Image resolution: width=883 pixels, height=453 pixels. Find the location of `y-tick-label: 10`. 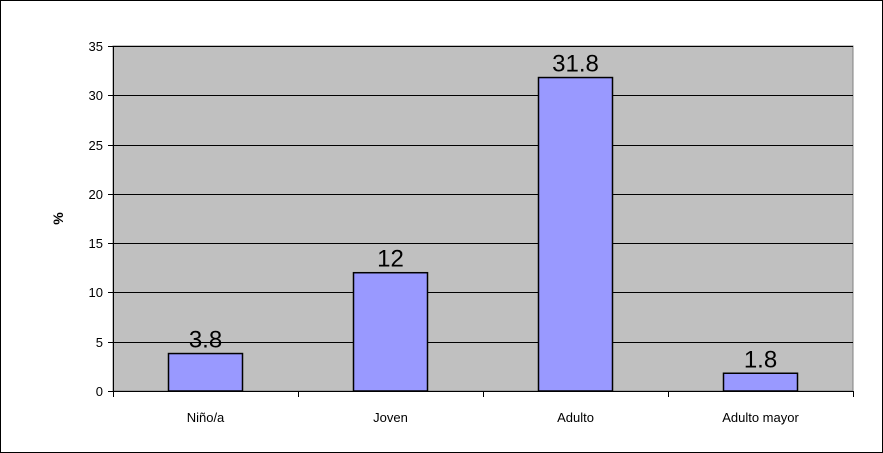

y-tick-label: 10 is located at coordinates (96, 292).